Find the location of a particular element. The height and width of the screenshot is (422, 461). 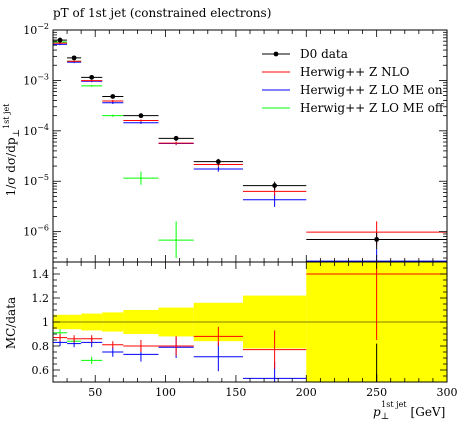

lo_me_off-ratio-point is located at coordinates (92, 360).